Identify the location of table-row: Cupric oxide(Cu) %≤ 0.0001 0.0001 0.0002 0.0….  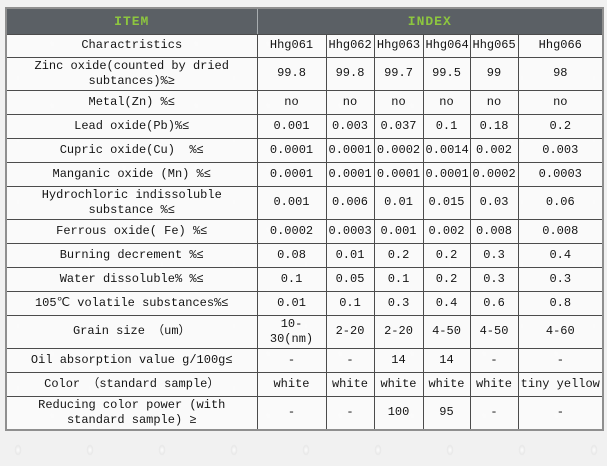
(304, 150).